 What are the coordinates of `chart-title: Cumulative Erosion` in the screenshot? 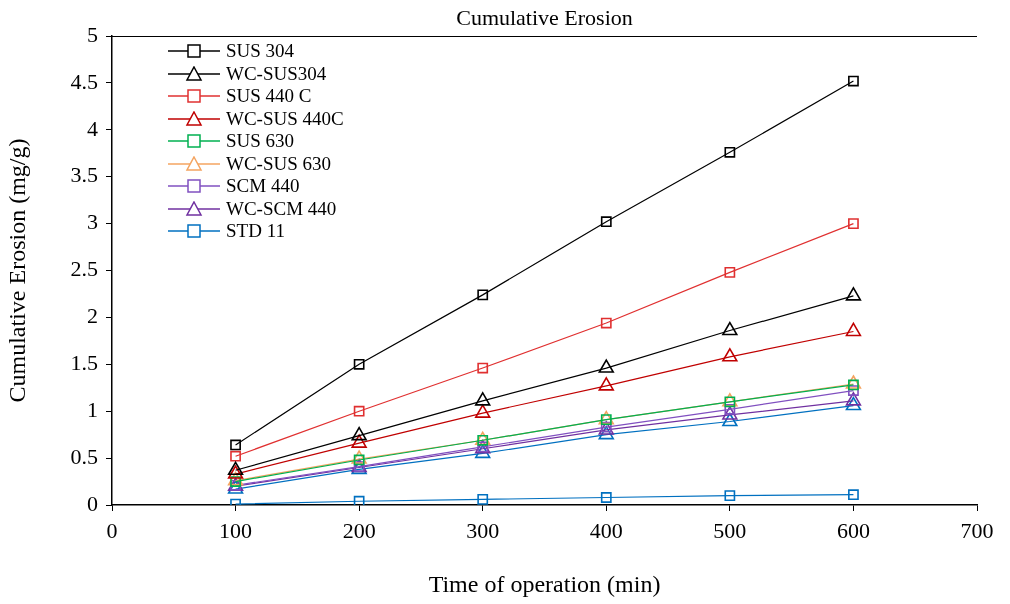 It's located at (544, 17).